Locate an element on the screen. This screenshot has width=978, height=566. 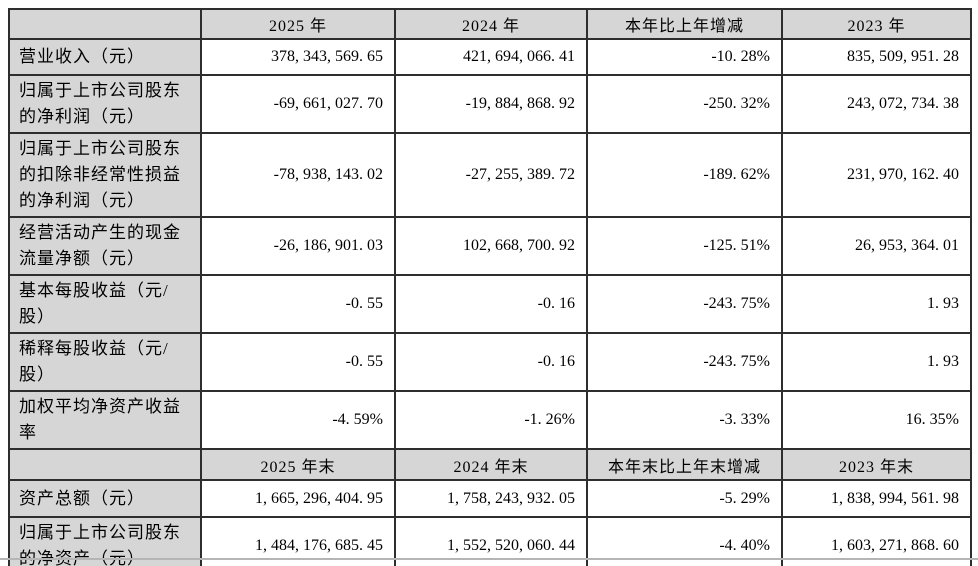
value-cell: -189. 62% is located at coordinates (684, 175).